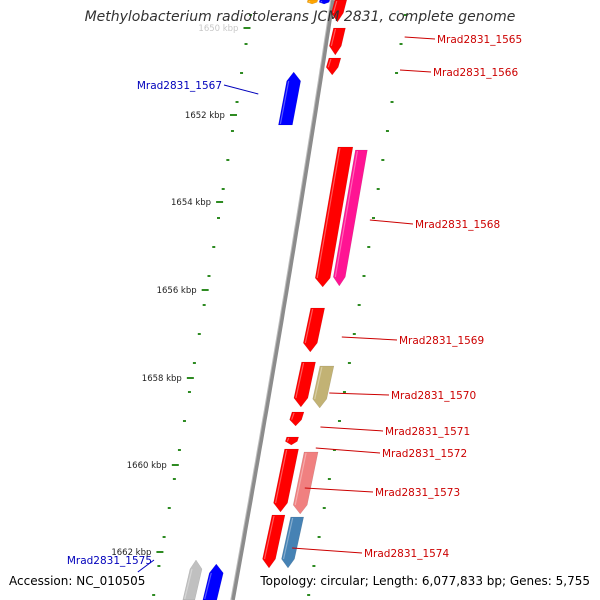 The image size is (600, 600). Describe the element at coordinates (323, 387) in the screenshot. I see `feature-khaki` at that location.